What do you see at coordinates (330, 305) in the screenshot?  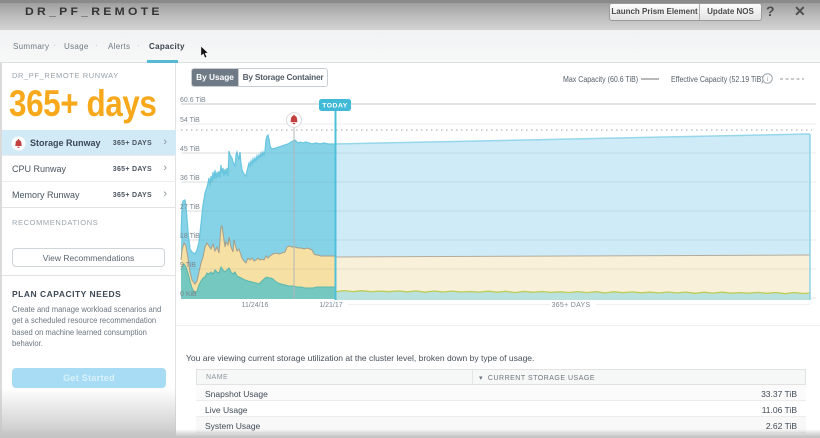 I see `svg-text: 1/21/17` at bounding box center [330, 305].